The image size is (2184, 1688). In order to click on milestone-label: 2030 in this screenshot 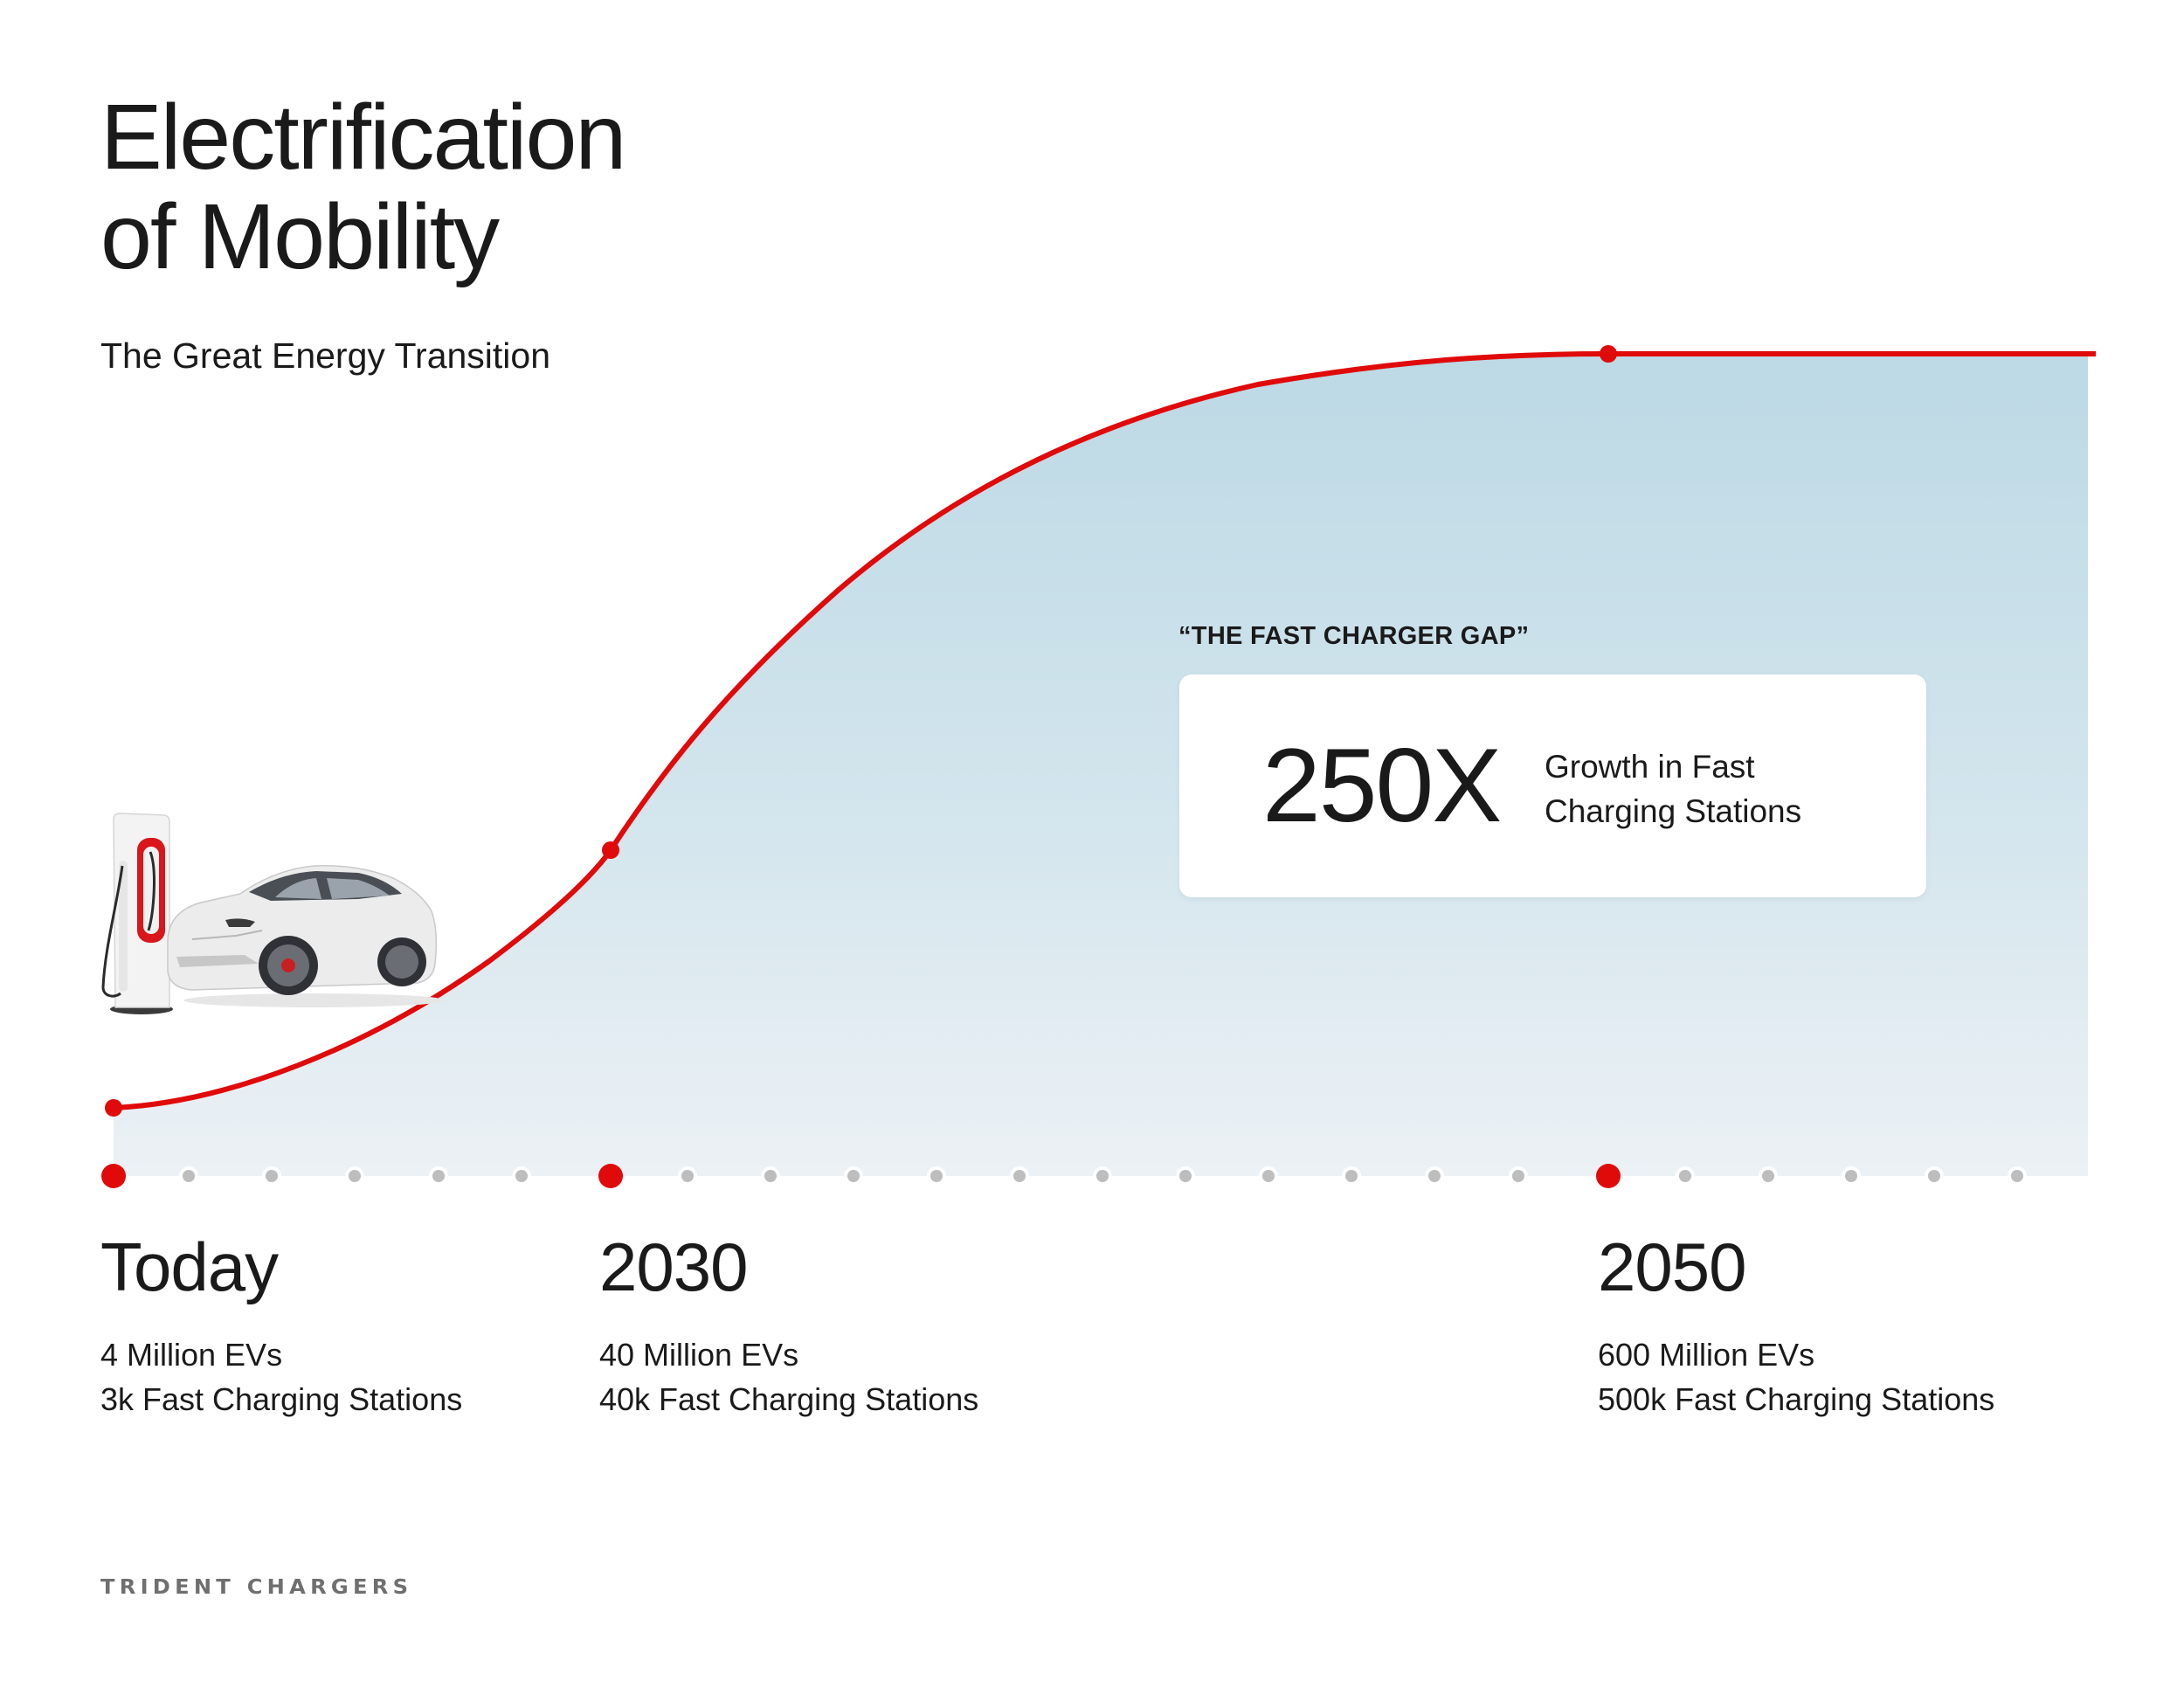, I will do `click(674, 1266)`.